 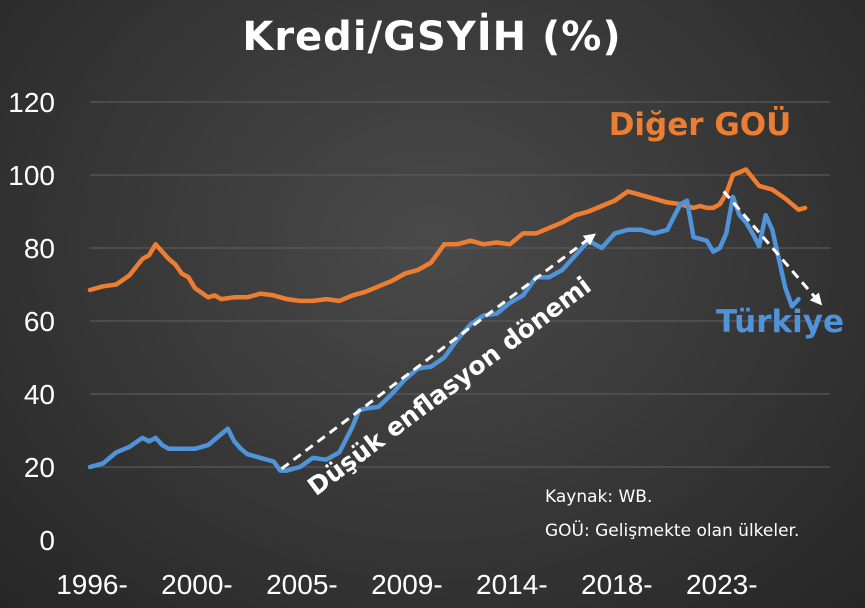 What do you see at coordinates (780, 322) in the screenshot?
I see `series-label-turkey: Türkiye` at bounding box center [780, 322].